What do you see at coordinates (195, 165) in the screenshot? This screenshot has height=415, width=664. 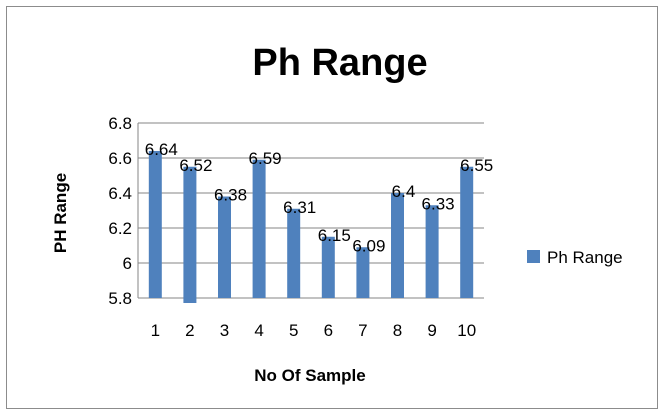 I see `data-label: 6.52` at bounding box center [195, 165].